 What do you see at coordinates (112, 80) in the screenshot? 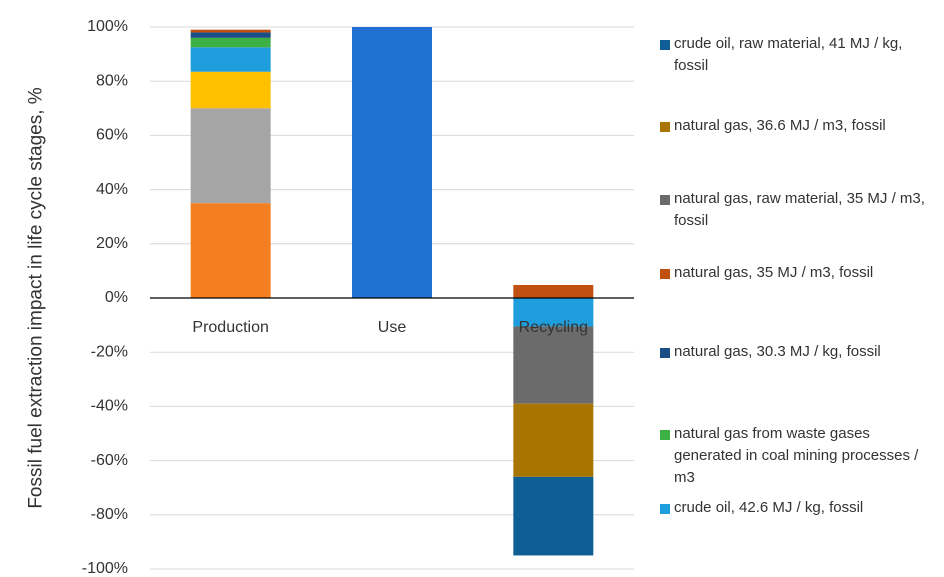
I see `y-tick-label: 80%` at bounding box center [112, 80].